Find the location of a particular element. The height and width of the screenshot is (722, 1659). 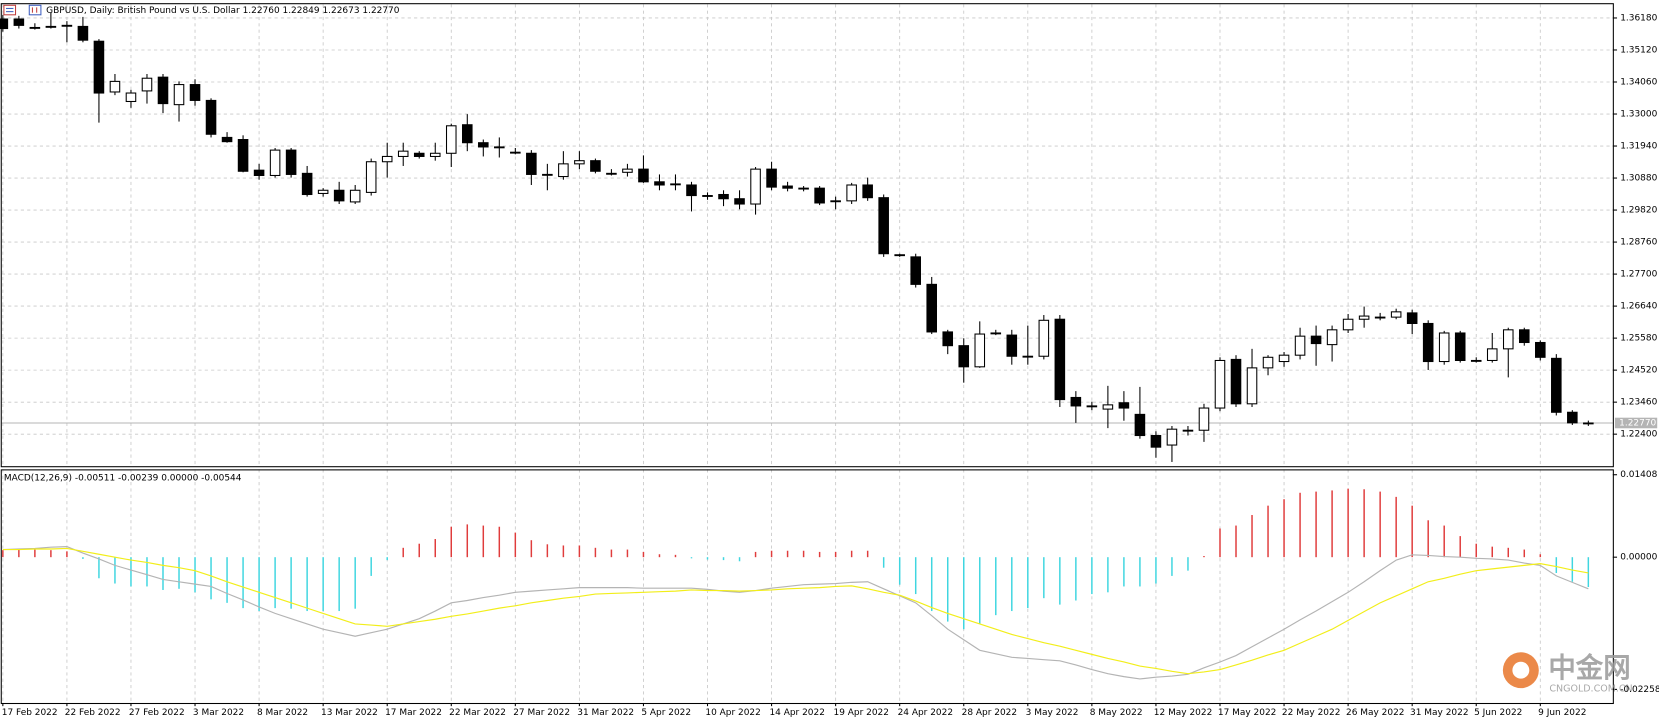

x-tick-label: 31 Mar 2022 is located at coordinates (605, 713).